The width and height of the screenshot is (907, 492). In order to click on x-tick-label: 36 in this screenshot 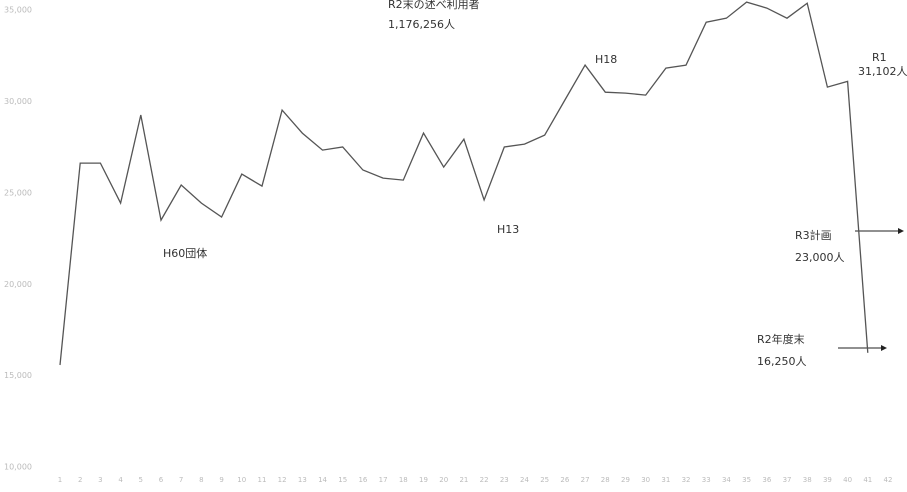, I will do `click(766, 480)`.